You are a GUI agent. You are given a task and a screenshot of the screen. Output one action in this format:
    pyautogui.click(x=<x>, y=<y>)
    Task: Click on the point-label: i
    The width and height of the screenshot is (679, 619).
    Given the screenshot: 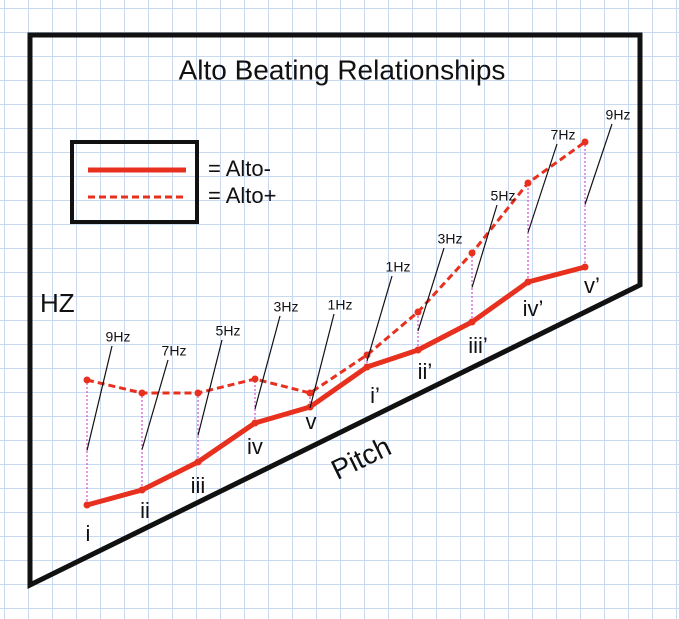 What is the action you would take?
    pyautogui.click(x=88, y=533)
    